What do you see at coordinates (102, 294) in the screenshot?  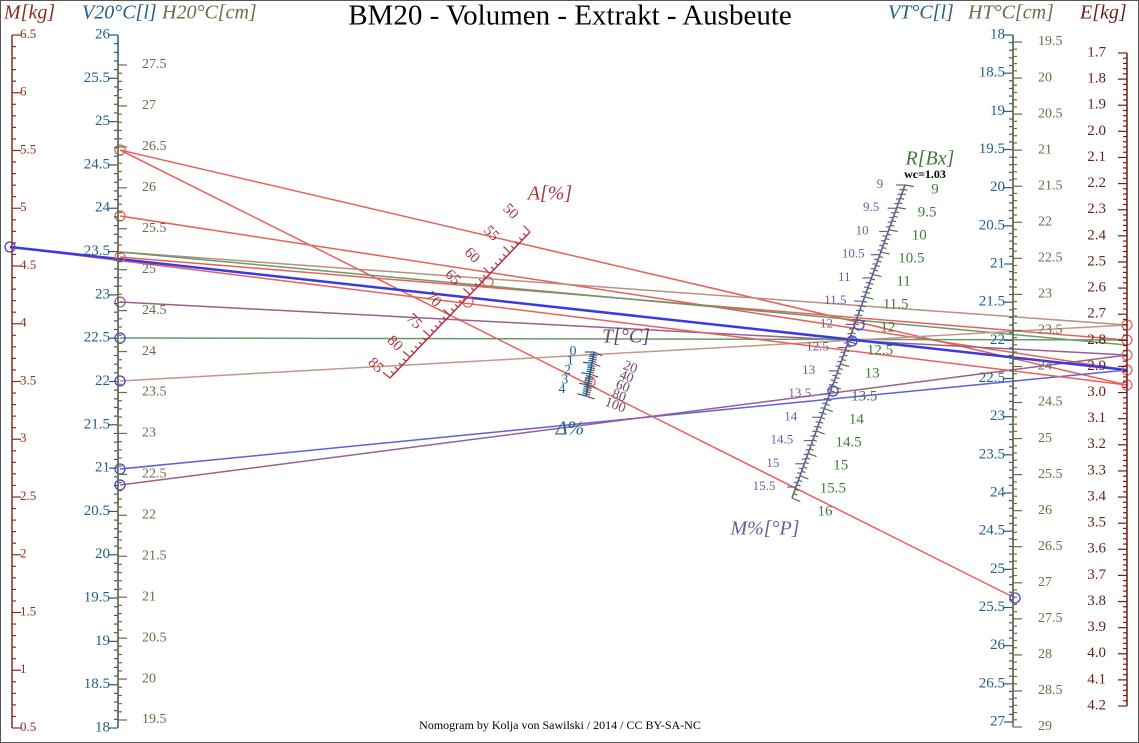 I see `tick-label: 23` at bounding box center [102, 294].